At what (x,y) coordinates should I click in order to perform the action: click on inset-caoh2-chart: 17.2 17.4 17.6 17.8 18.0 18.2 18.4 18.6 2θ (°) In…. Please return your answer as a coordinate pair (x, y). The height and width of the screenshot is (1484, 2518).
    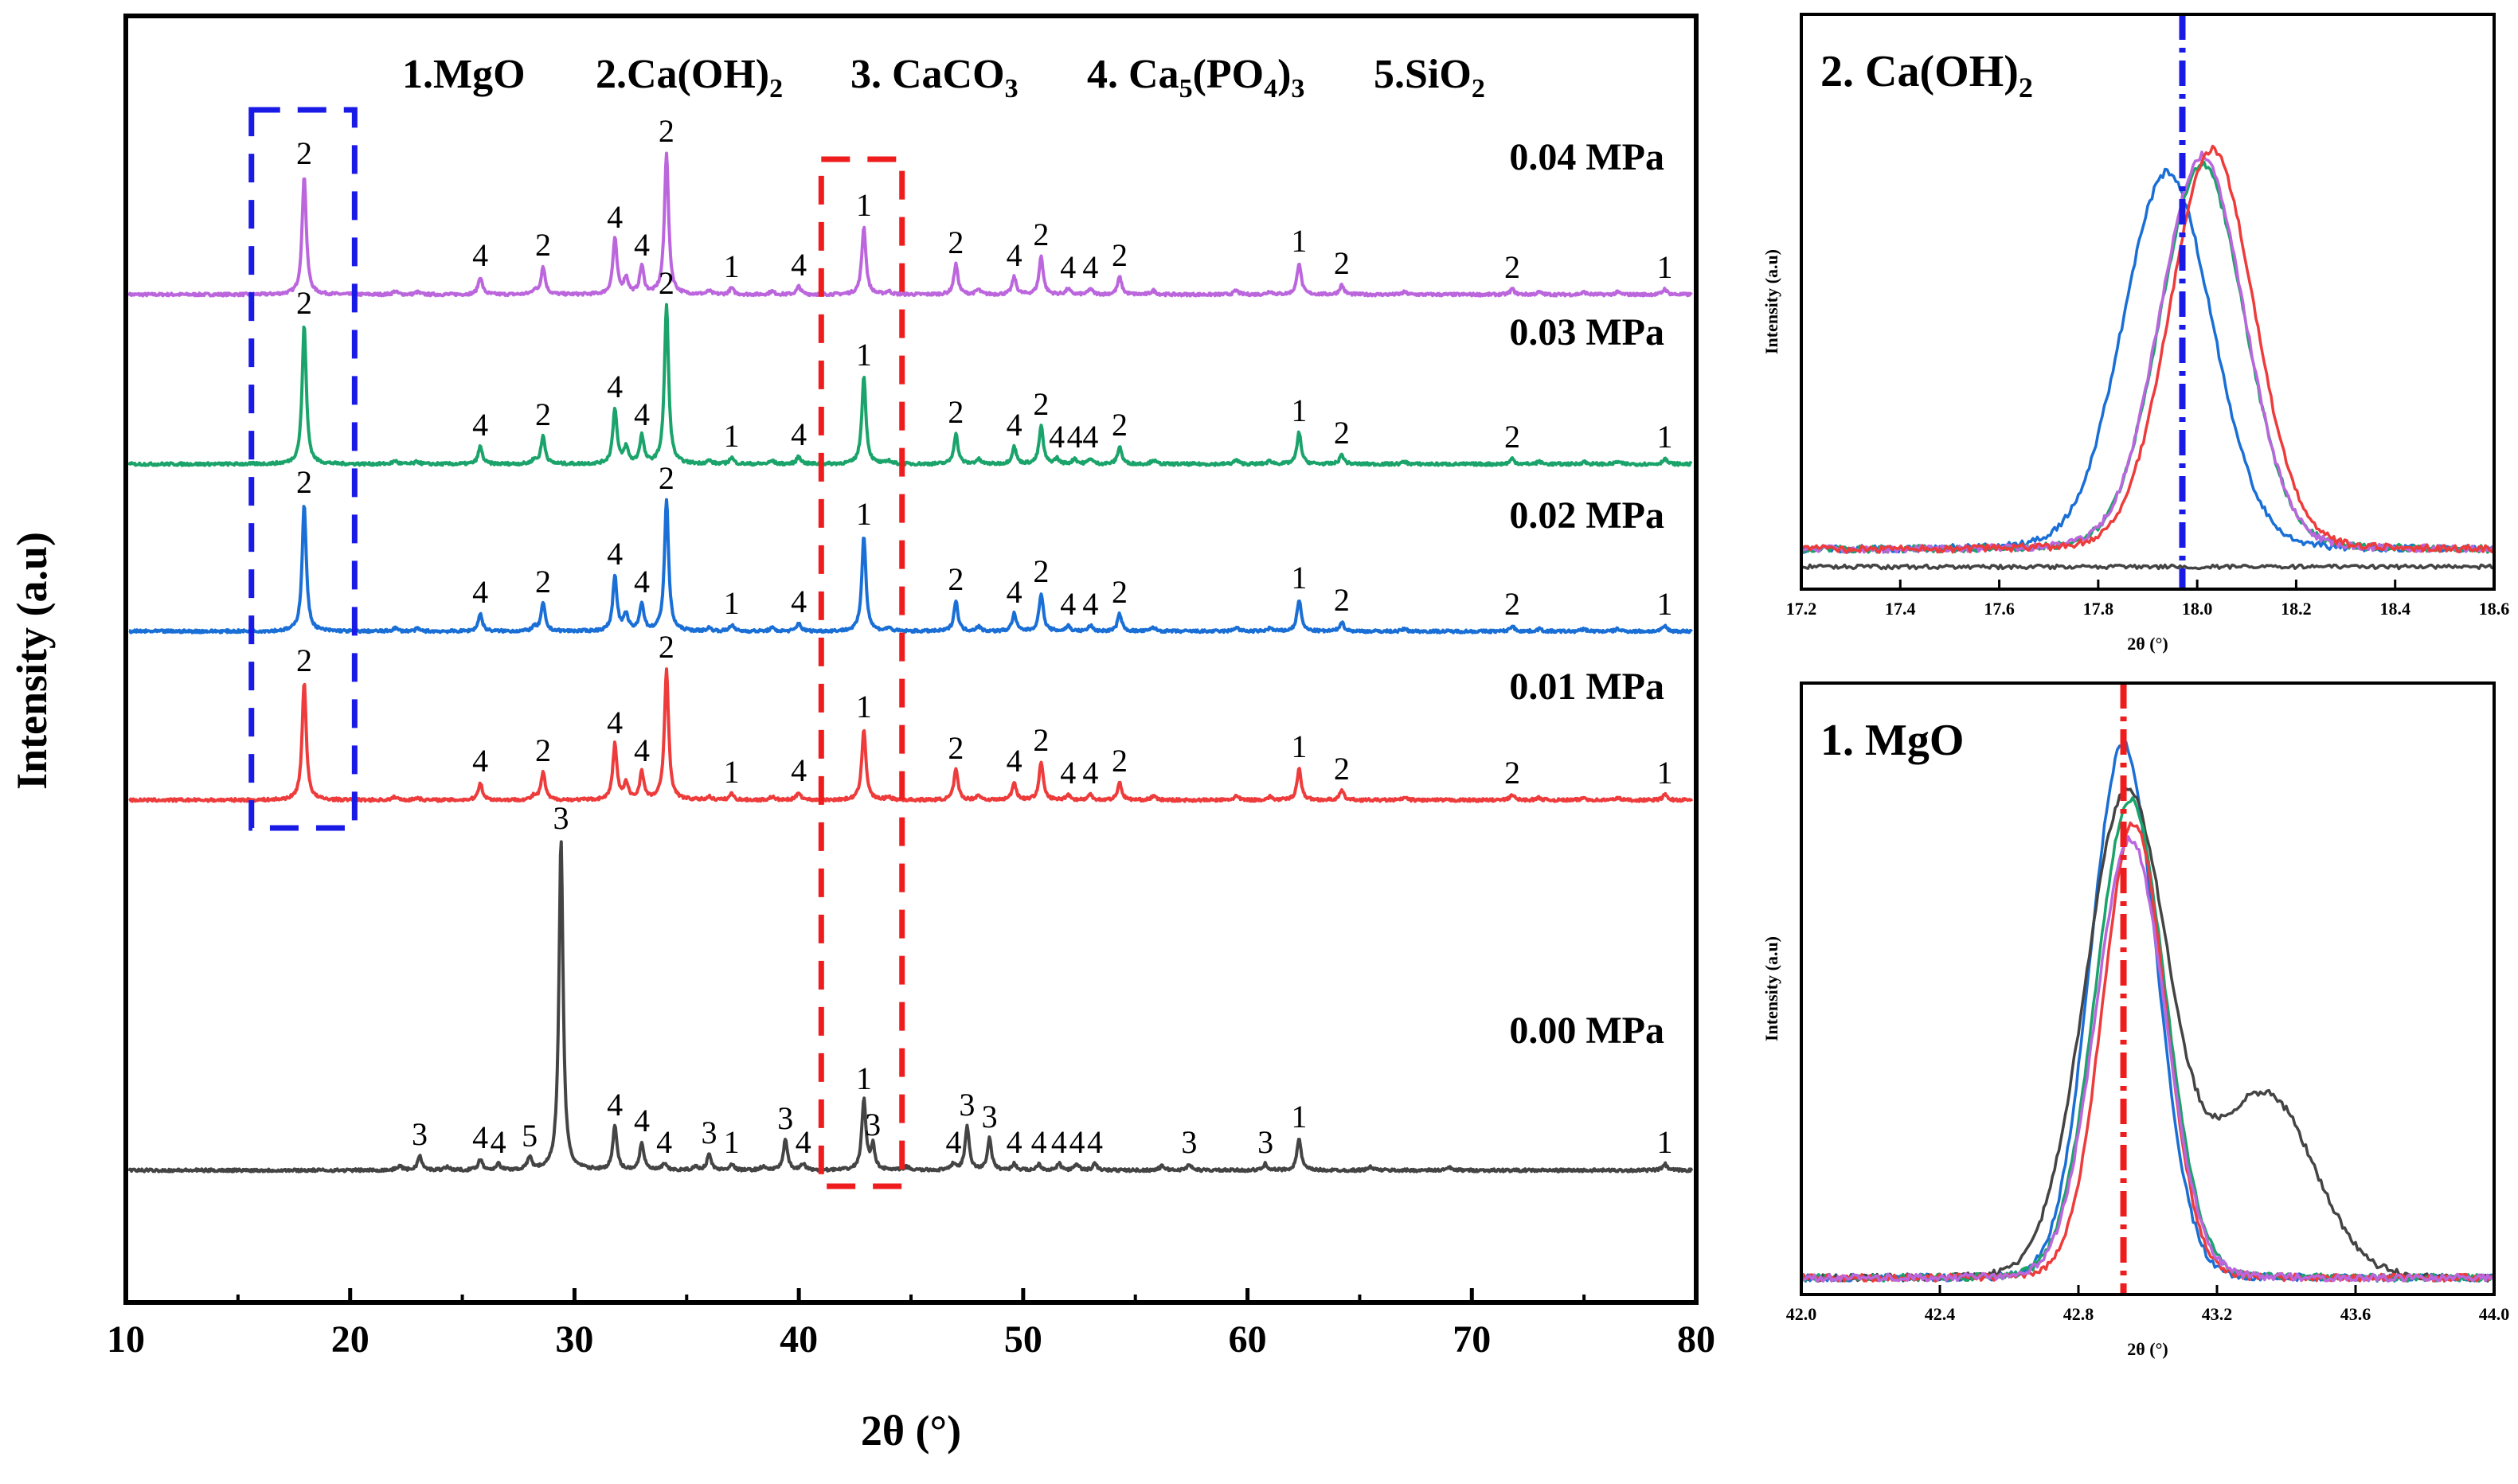
    Looking at the image, I should click on (2135, 333).